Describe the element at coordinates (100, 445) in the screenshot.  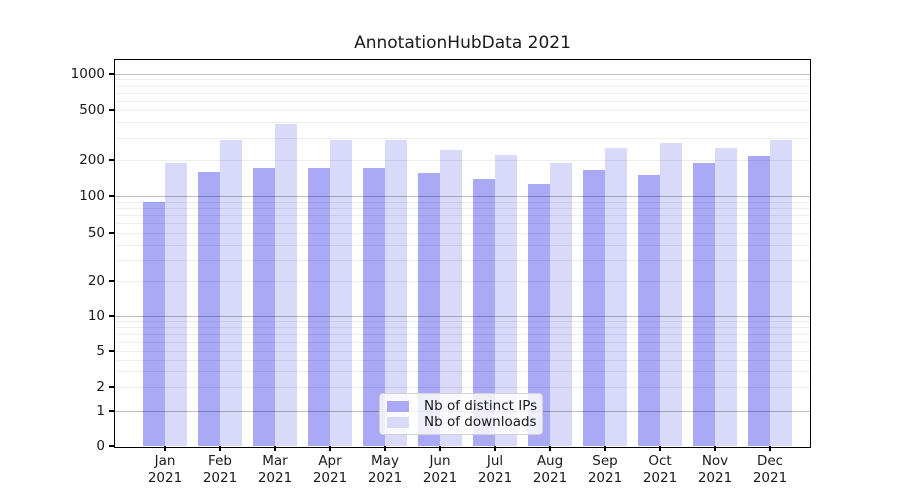
I see `y-tick-label: 0` at that location.